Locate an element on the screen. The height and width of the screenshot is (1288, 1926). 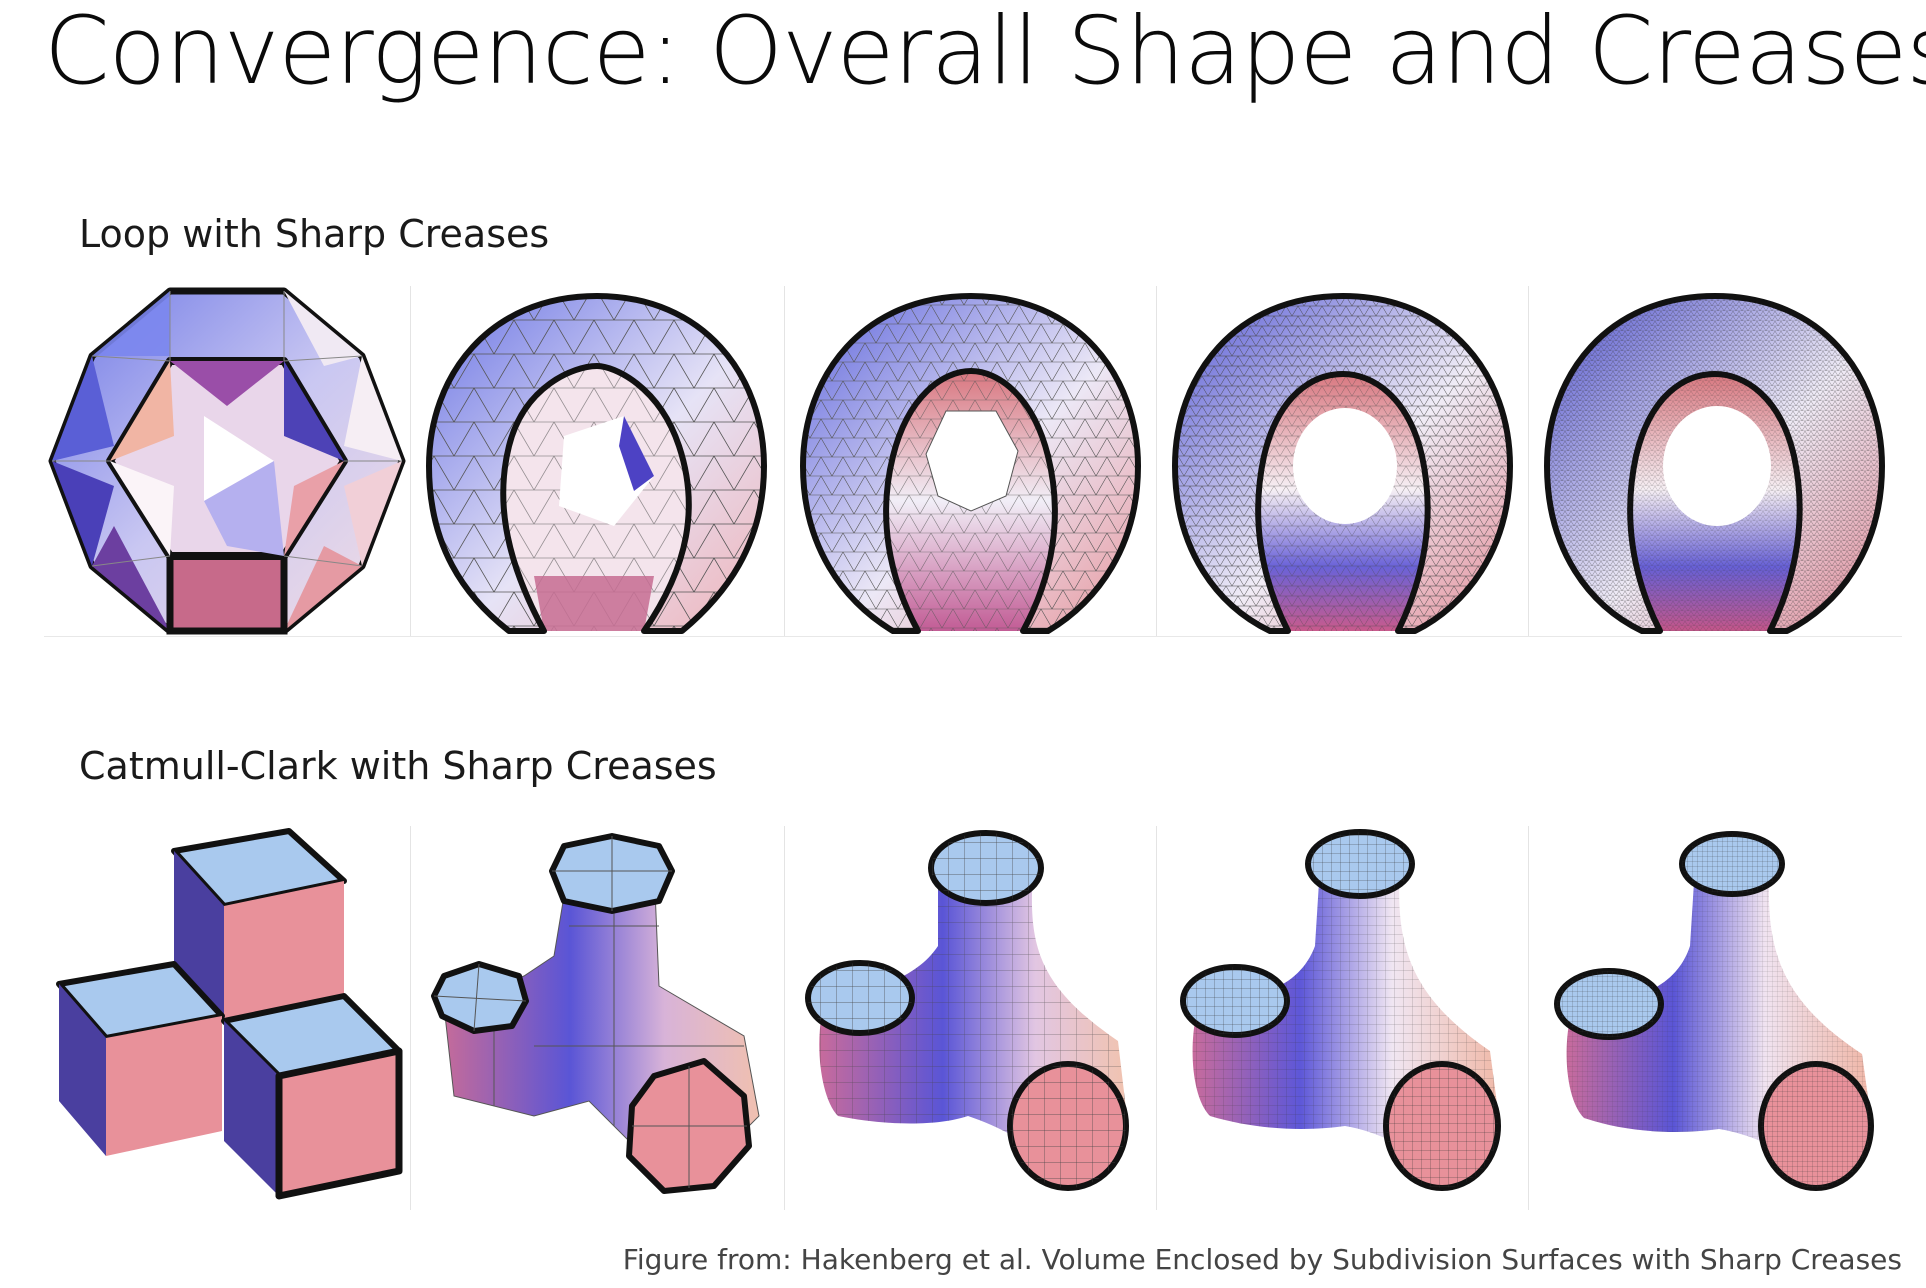
loop-row-baseline is located at coordinates (973, 636).